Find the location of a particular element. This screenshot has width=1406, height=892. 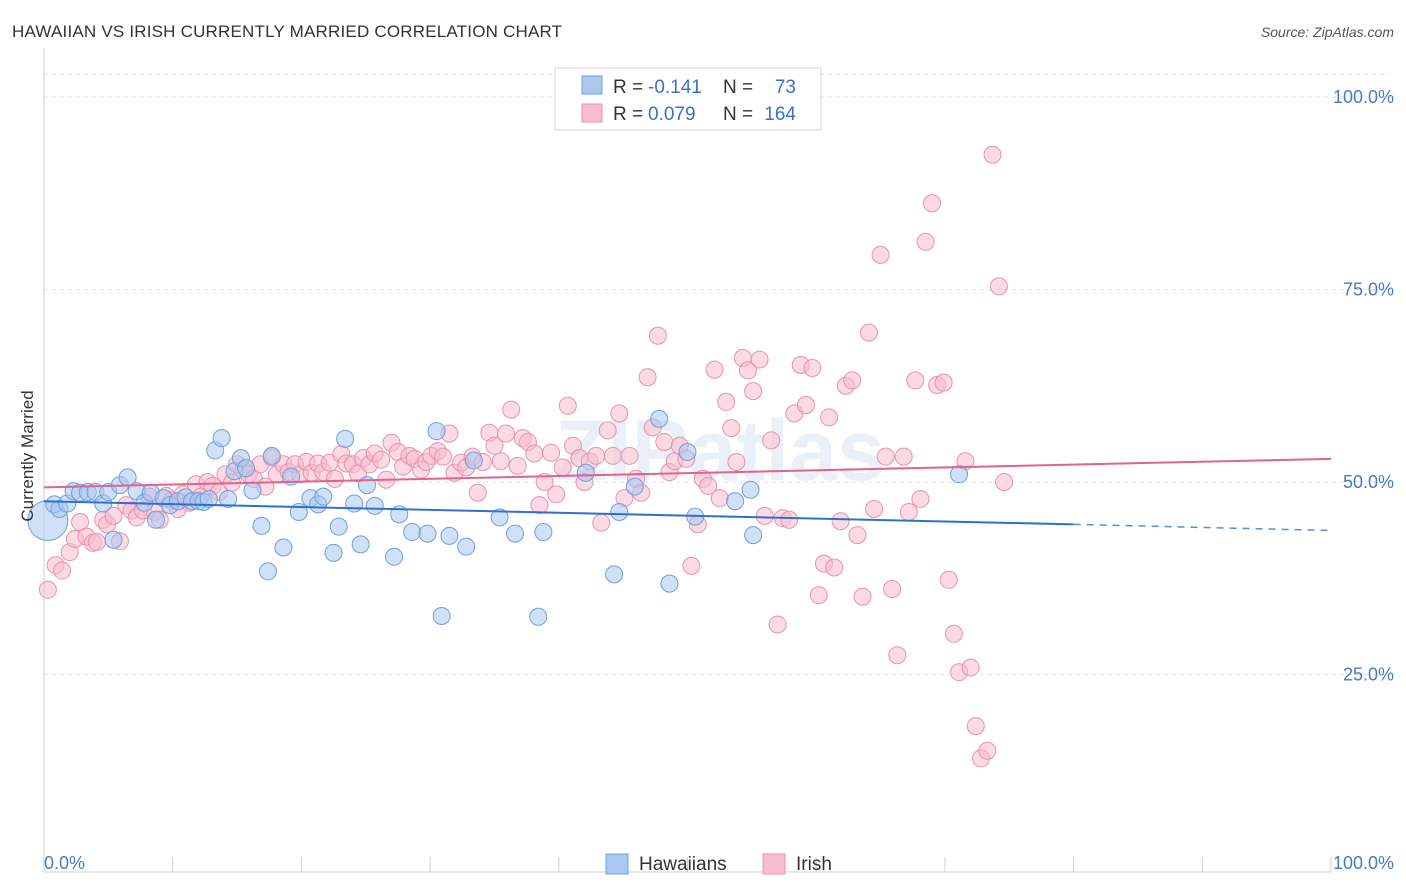

y-tick-label: 100.0% is located at coordinates (1363, 97).